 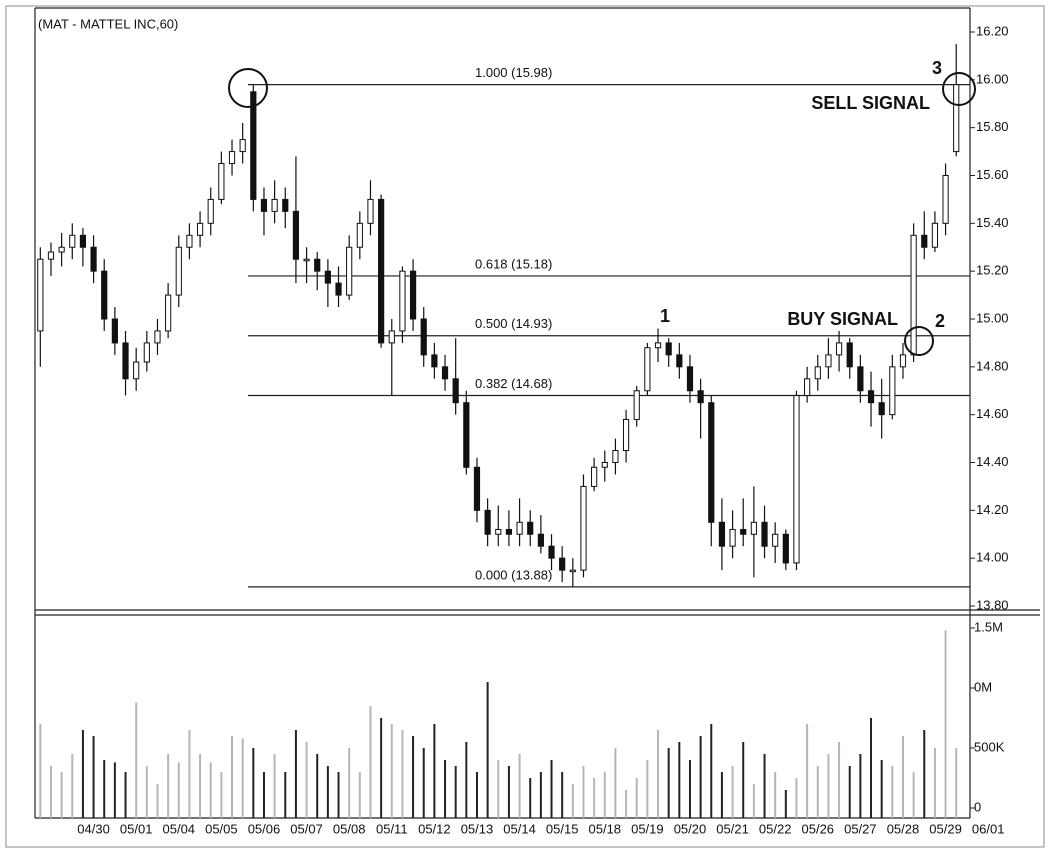 What do you see at coordinates (977, 806) in the screenshot?
I see `volume-tick-label: 0` at bounding box center [977, 806].